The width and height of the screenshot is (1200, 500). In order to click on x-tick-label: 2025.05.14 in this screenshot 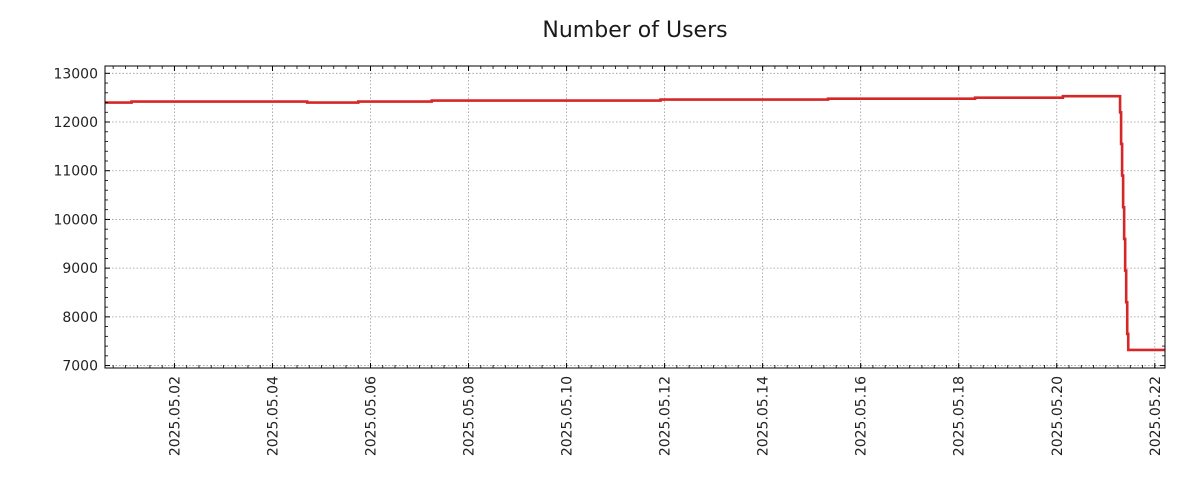, I will do `click(764, 416)`.